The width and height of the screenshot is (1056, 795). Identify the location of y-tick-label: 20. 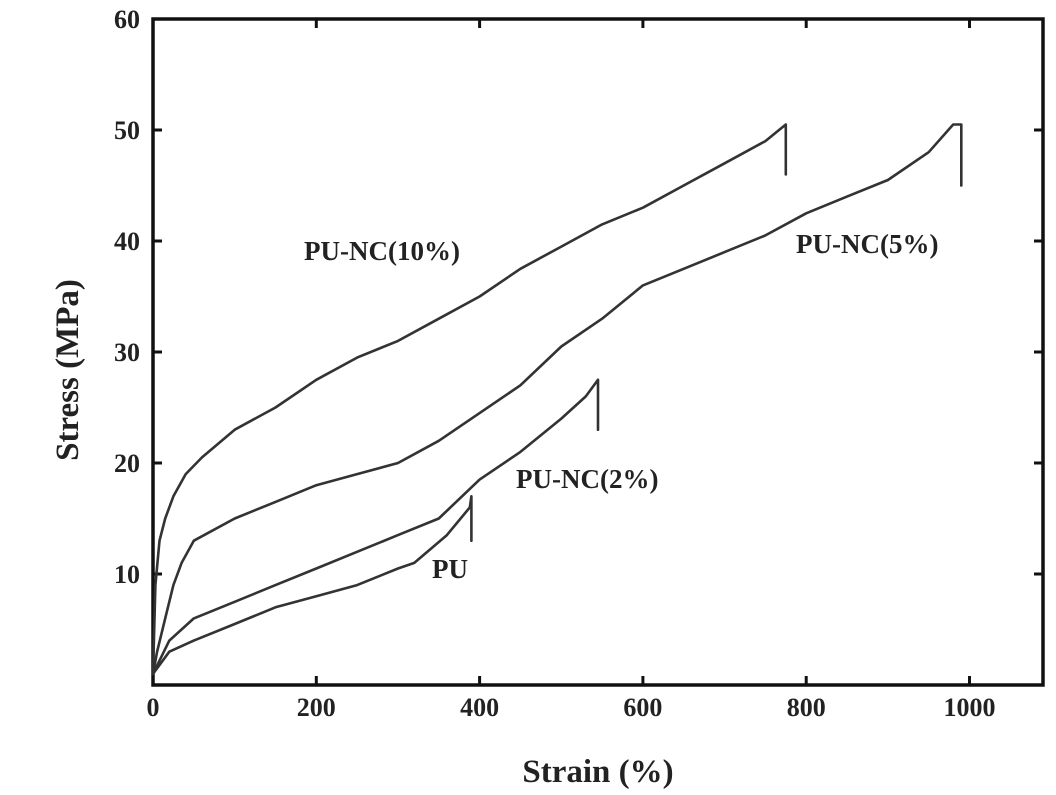
(127, 463).